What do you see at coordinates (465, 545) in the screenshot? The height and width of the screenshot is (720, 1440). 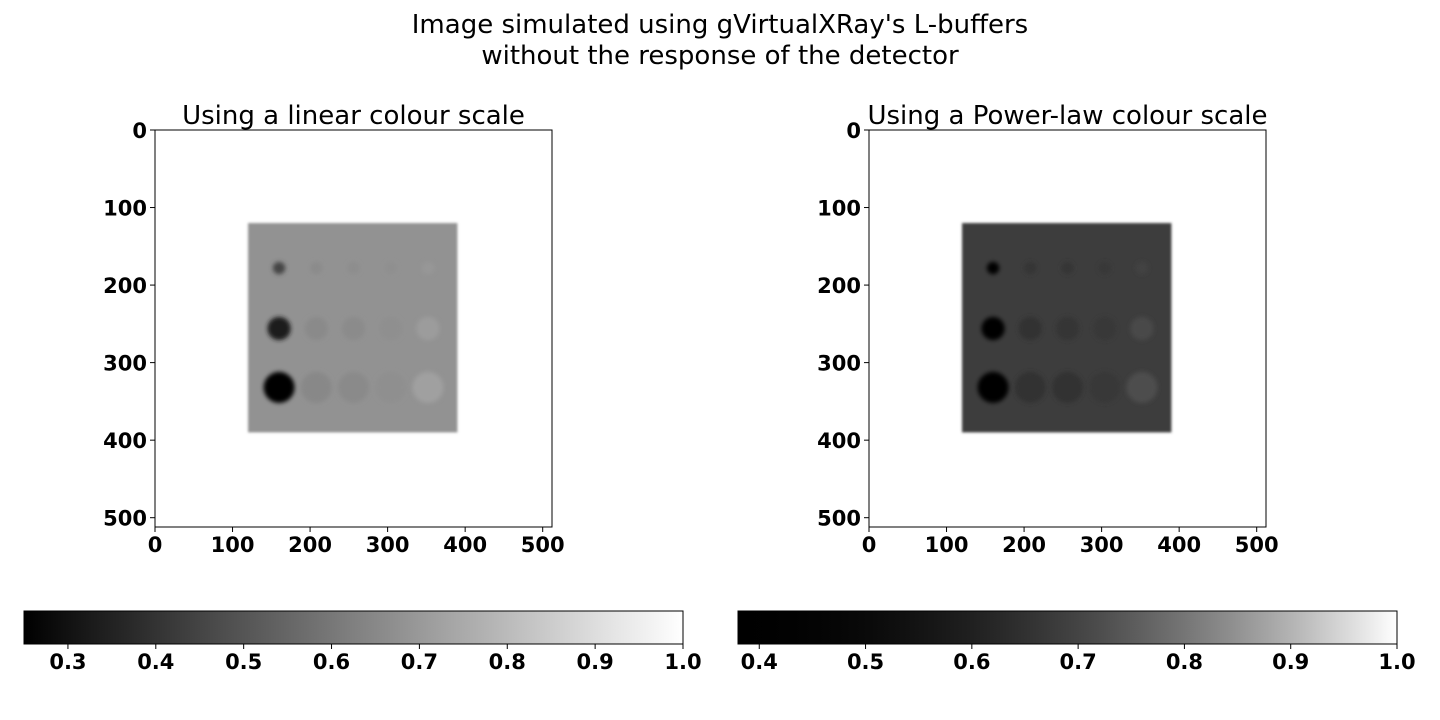 I see `linear-x-tick-label: 400` at bounding box center [465, 545].